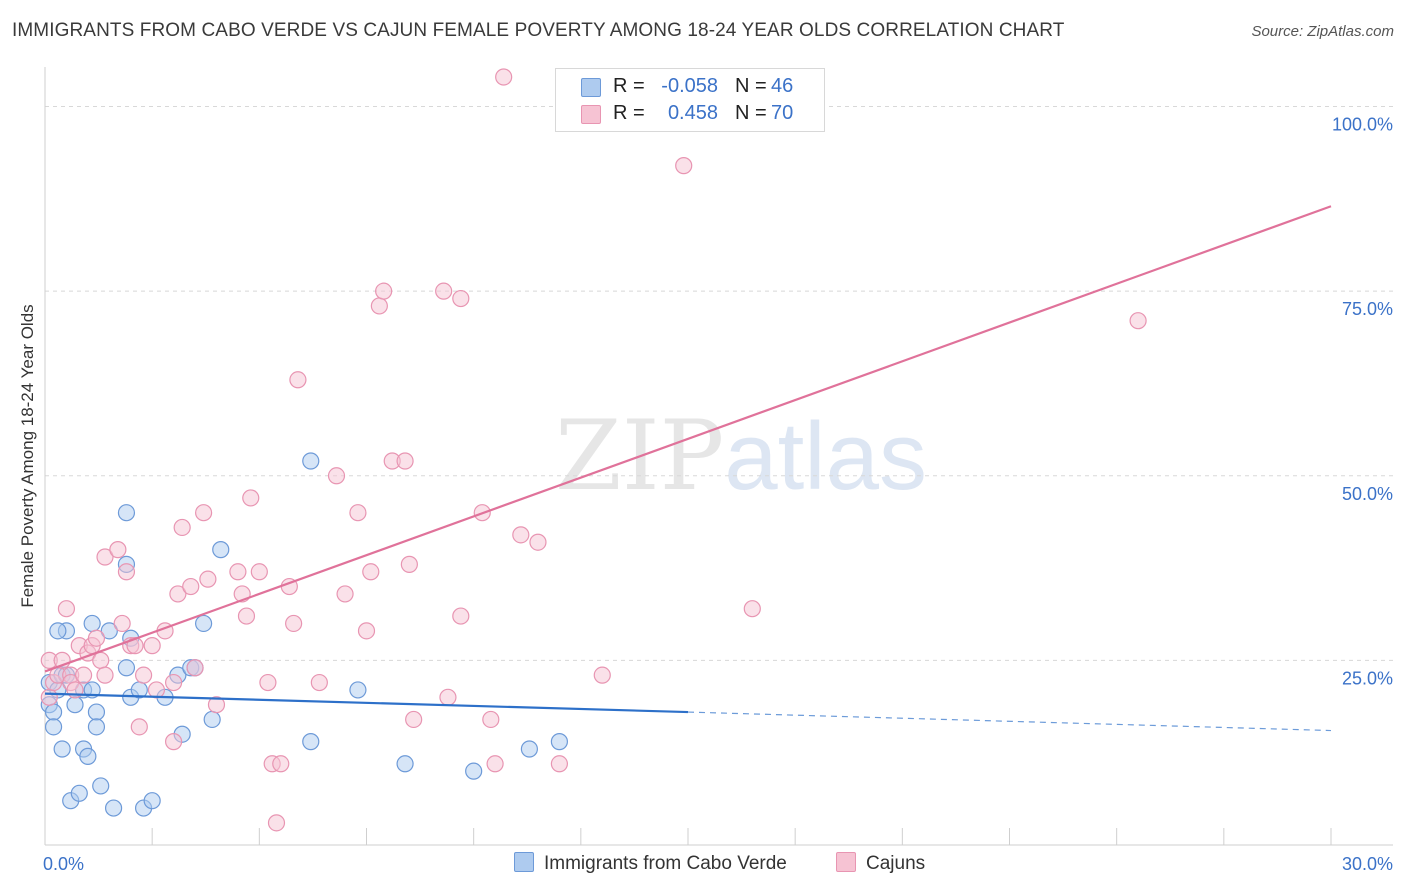 This screenshot has height=892, width=1406. What do you see at coordinates (1367, 678) in the screenshot?
I see `y-tick-label: 25.0%` at bounding box center [1367, 678].